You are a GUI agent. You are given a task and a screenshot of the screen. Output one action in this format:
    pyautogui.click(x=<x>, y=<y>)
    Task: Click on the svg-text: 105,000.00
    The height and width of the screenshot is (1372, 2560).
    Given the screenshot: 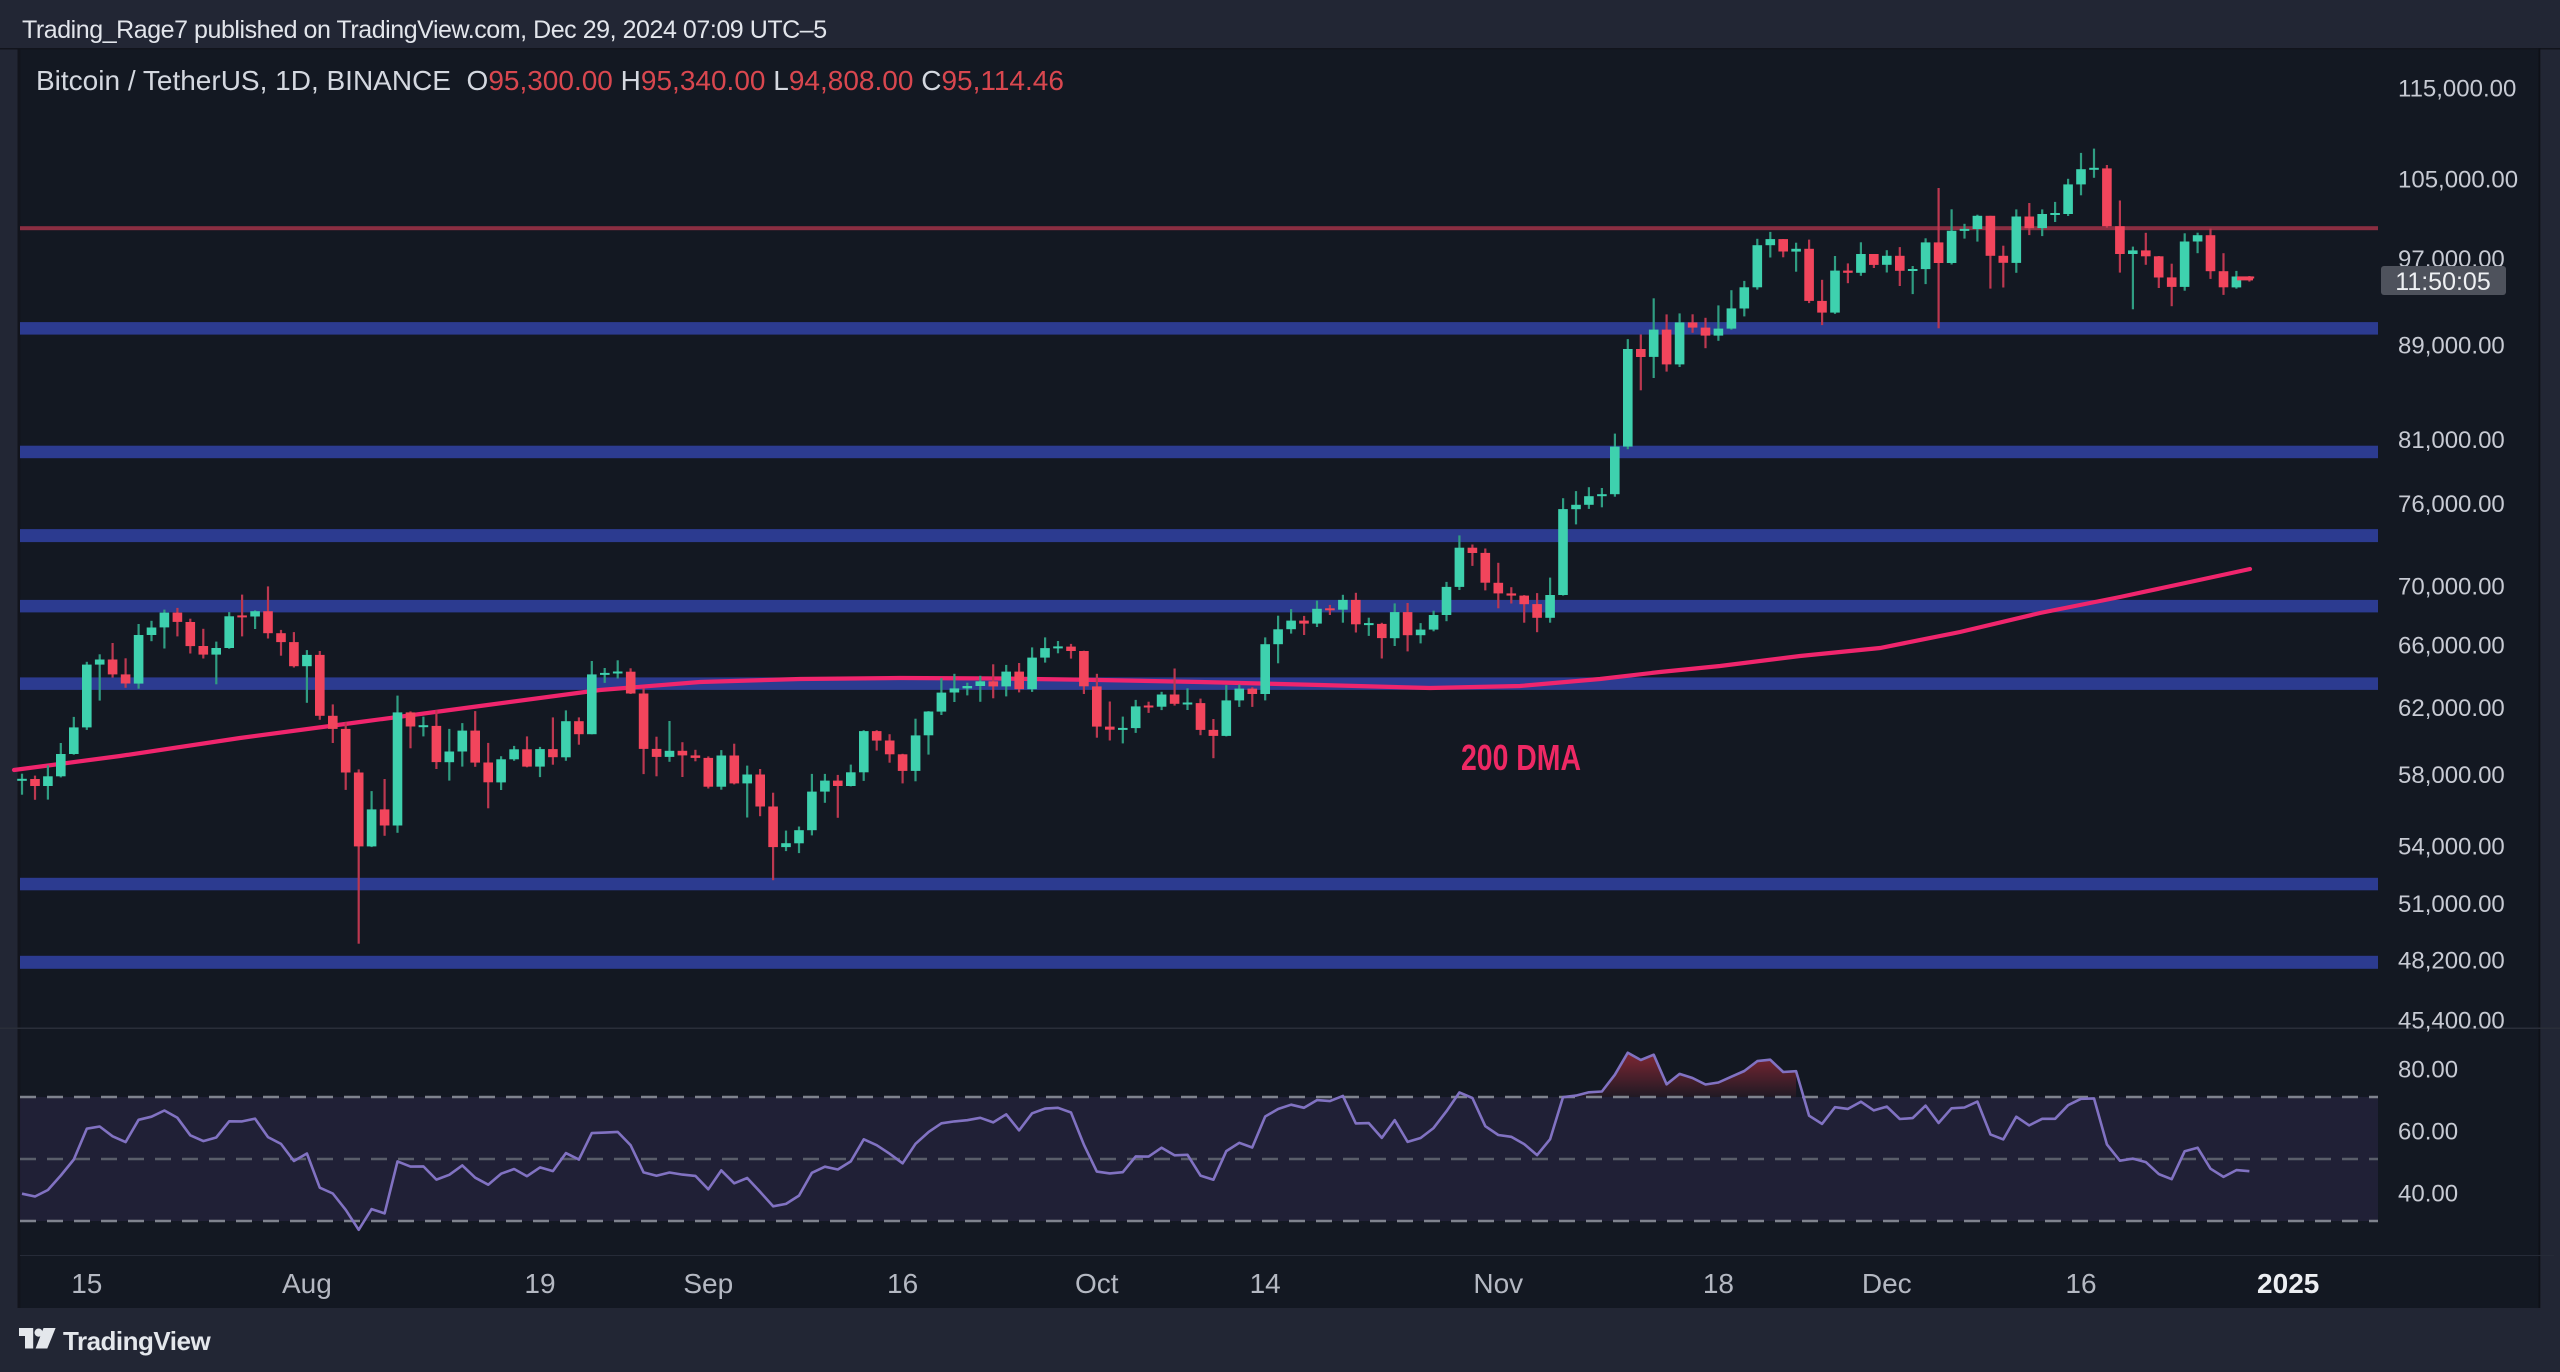 What is the action you would take?
    pyautogui.click(x=2458, y=180)
    